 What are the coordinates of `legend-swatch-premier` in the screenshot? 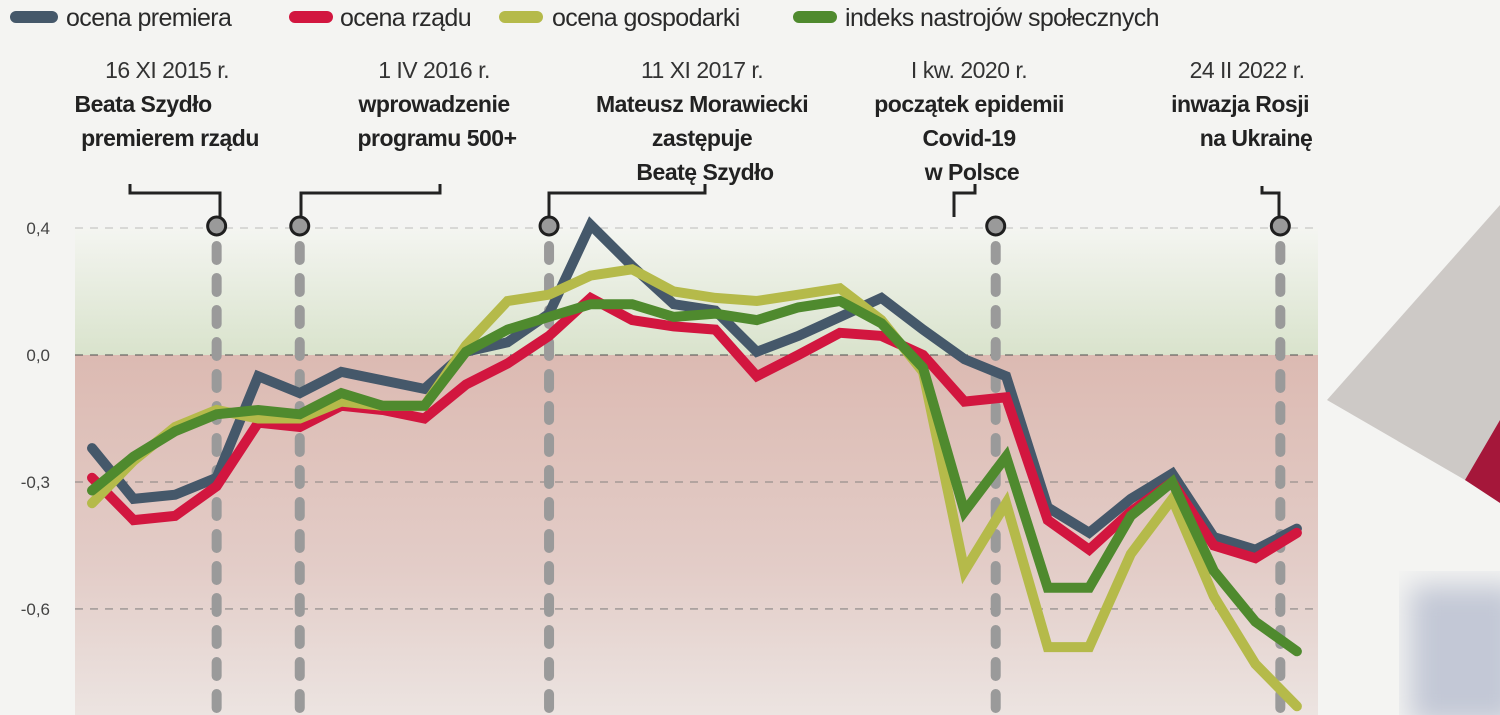 It's located at (34, 17).